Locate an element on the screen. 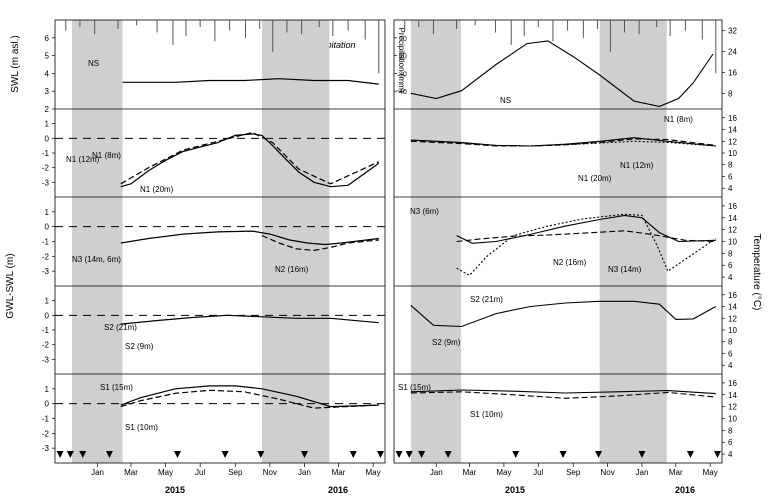 The width and height of the screenshot is (774, 500). year-label-2015-right: 2015 is located at coordinates (515, 490).